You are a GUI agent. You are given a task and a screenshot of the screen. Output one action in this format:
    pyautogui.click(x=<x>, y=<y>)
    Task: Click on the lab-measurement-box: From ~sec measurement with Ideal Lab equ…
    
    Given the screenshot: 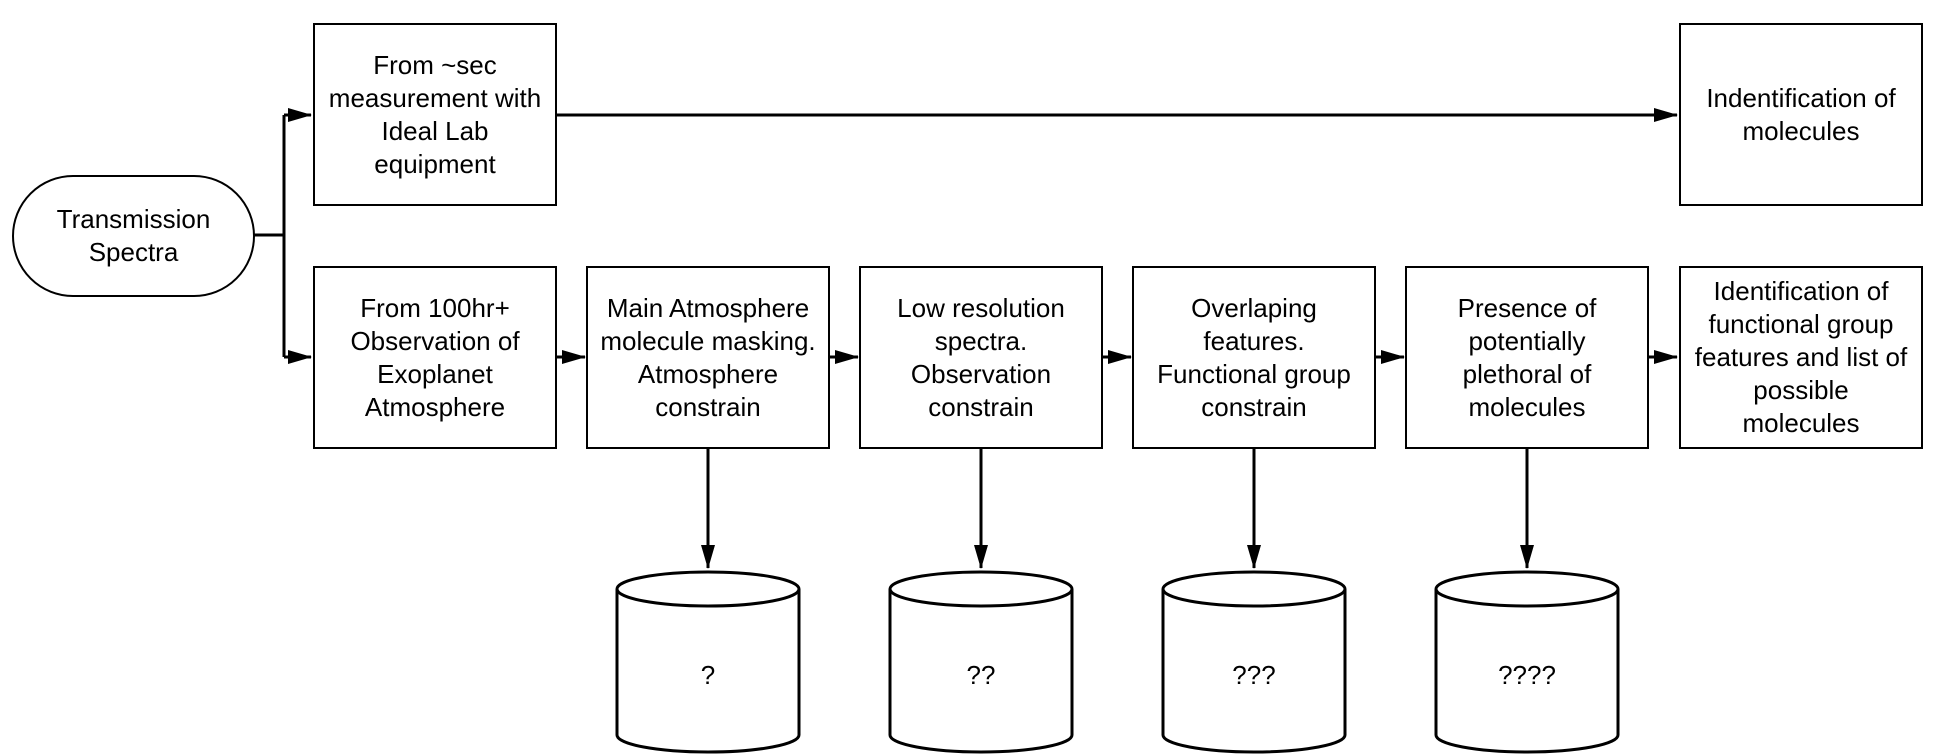 What is the action you would take?
    pyautogui.click(x=435, y=114)
    